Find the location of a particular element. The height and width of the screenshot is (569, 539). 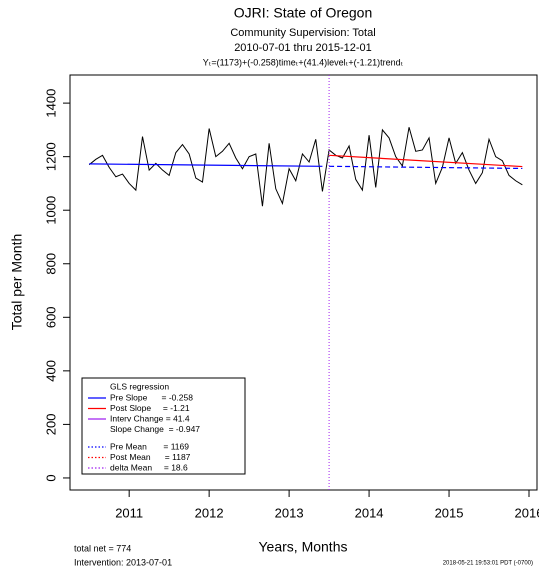

legend-entry: Post Mean = 1187 is located at coordinates (150, 457).